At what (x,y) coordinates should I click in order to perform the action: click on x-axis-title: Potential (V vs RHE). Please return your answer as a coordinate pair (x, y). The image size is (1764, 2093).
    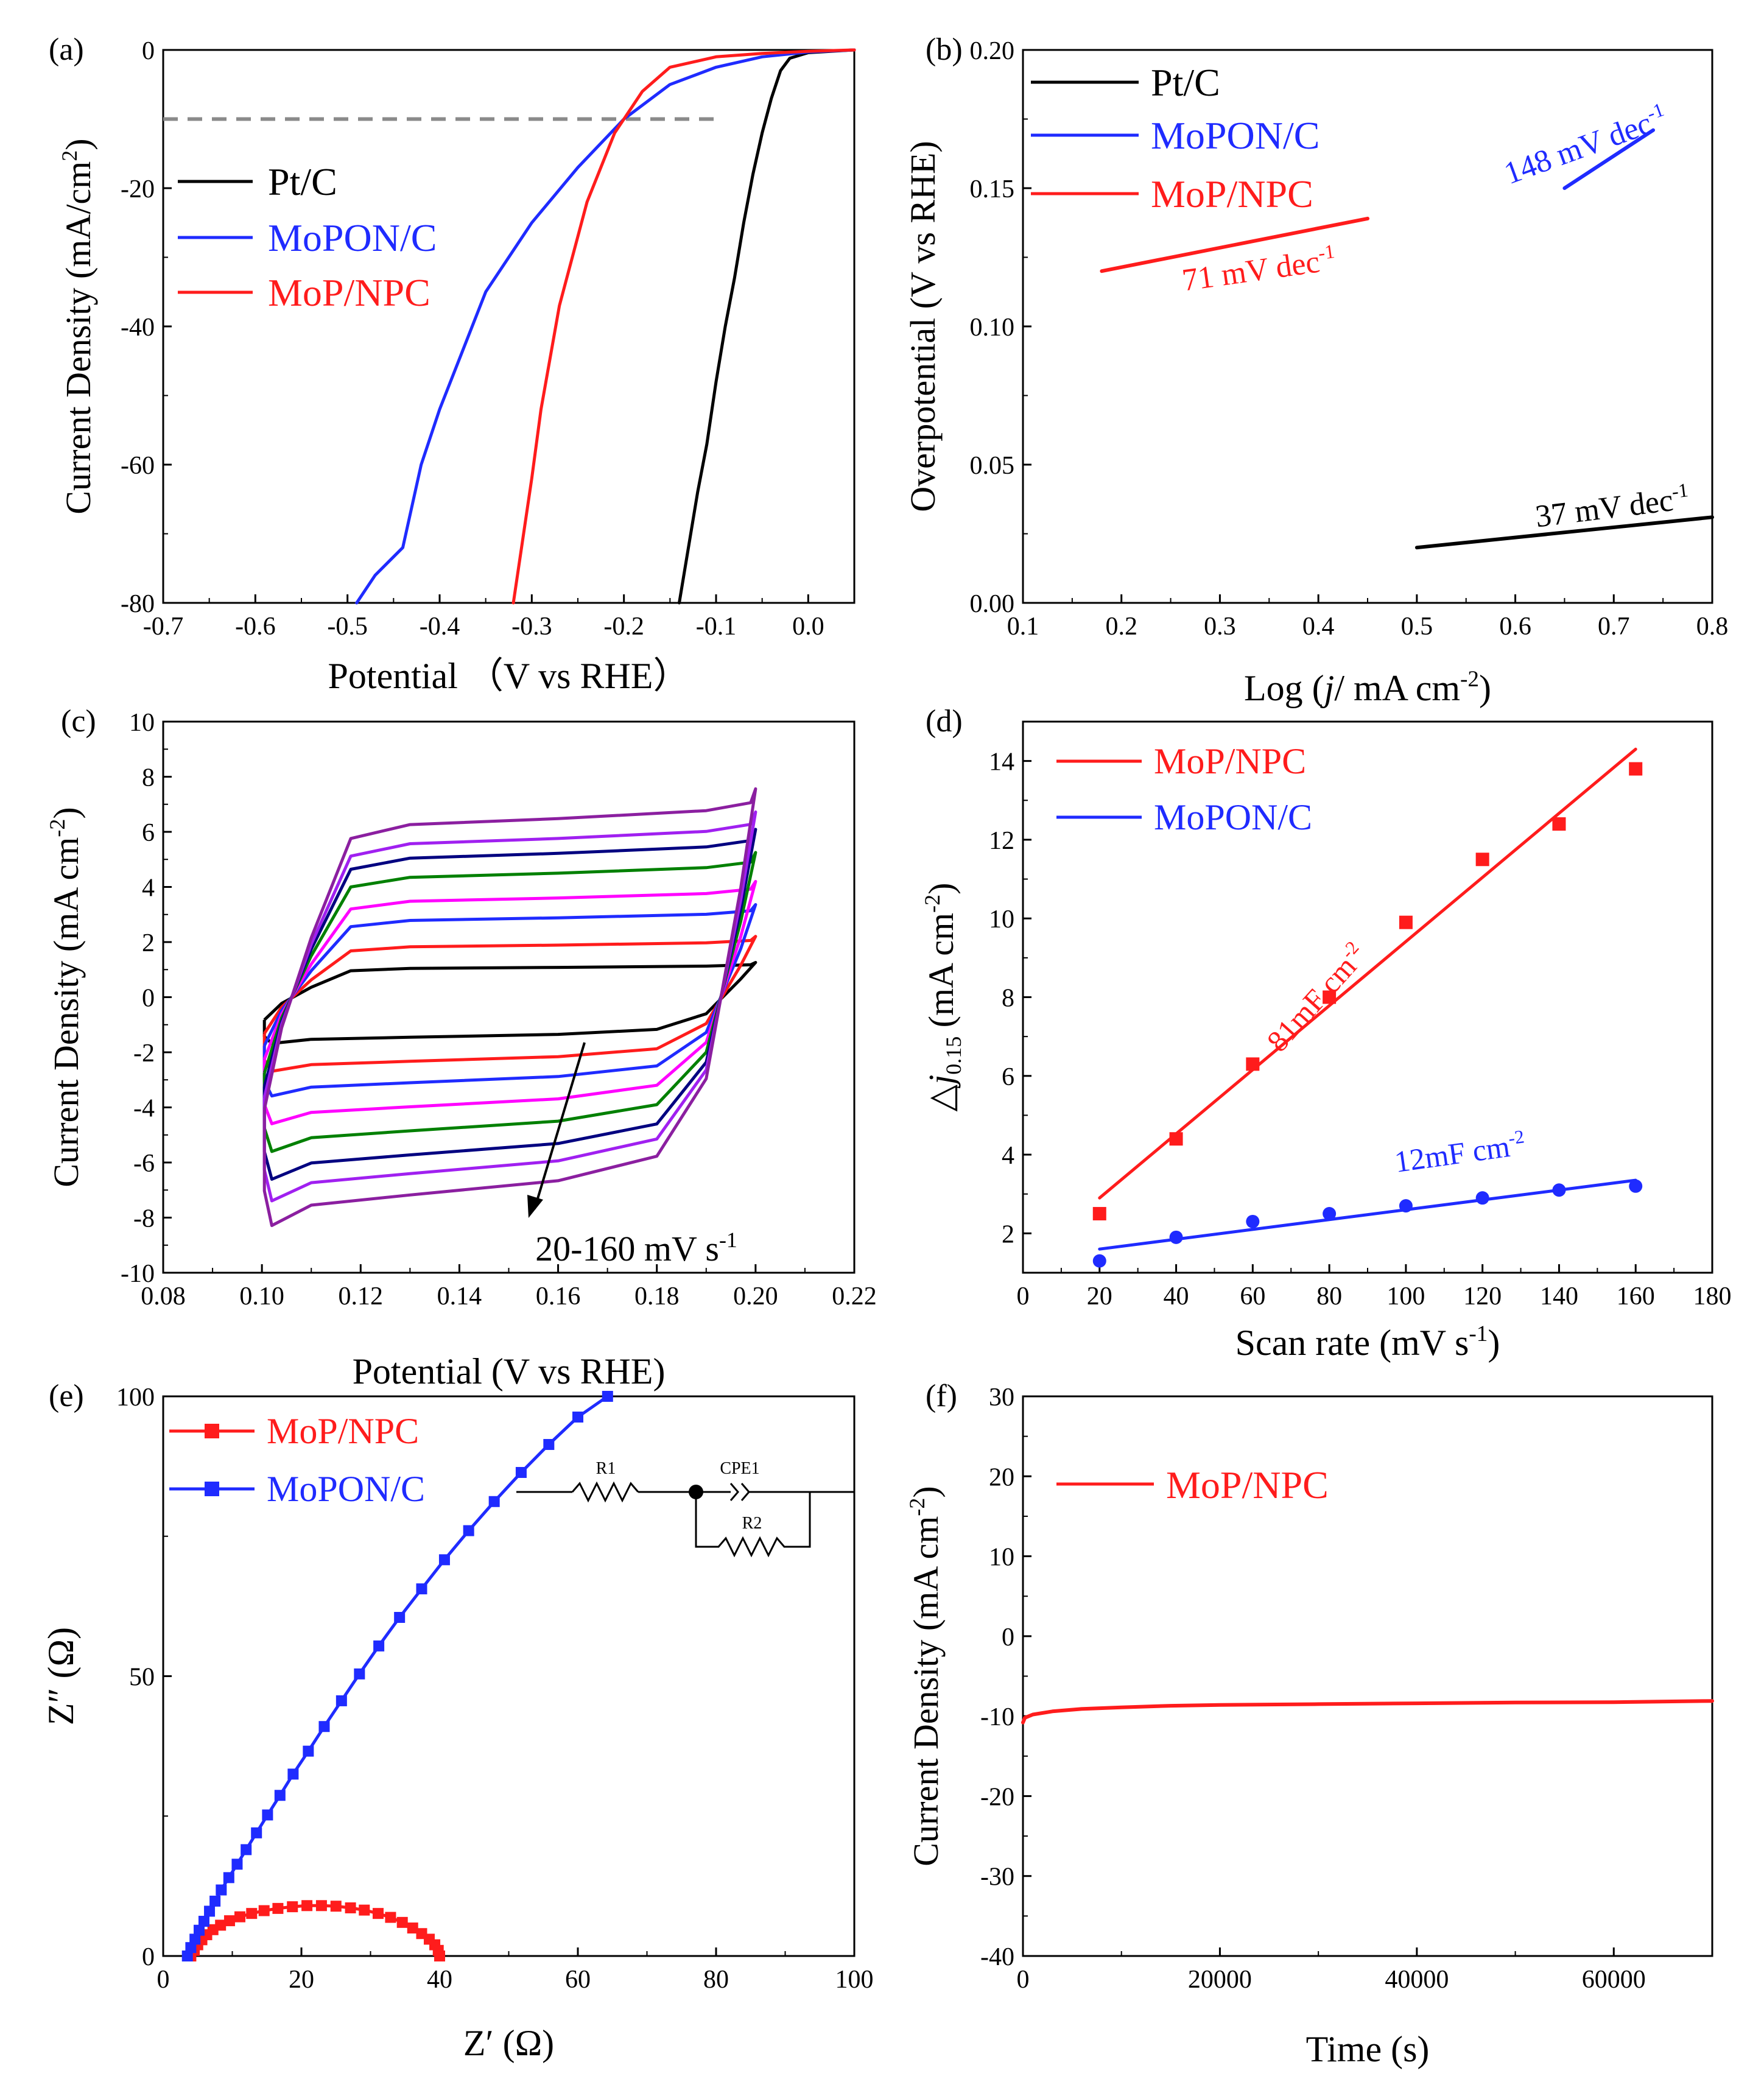
    Looking at the image, I should click on (509, 1371).